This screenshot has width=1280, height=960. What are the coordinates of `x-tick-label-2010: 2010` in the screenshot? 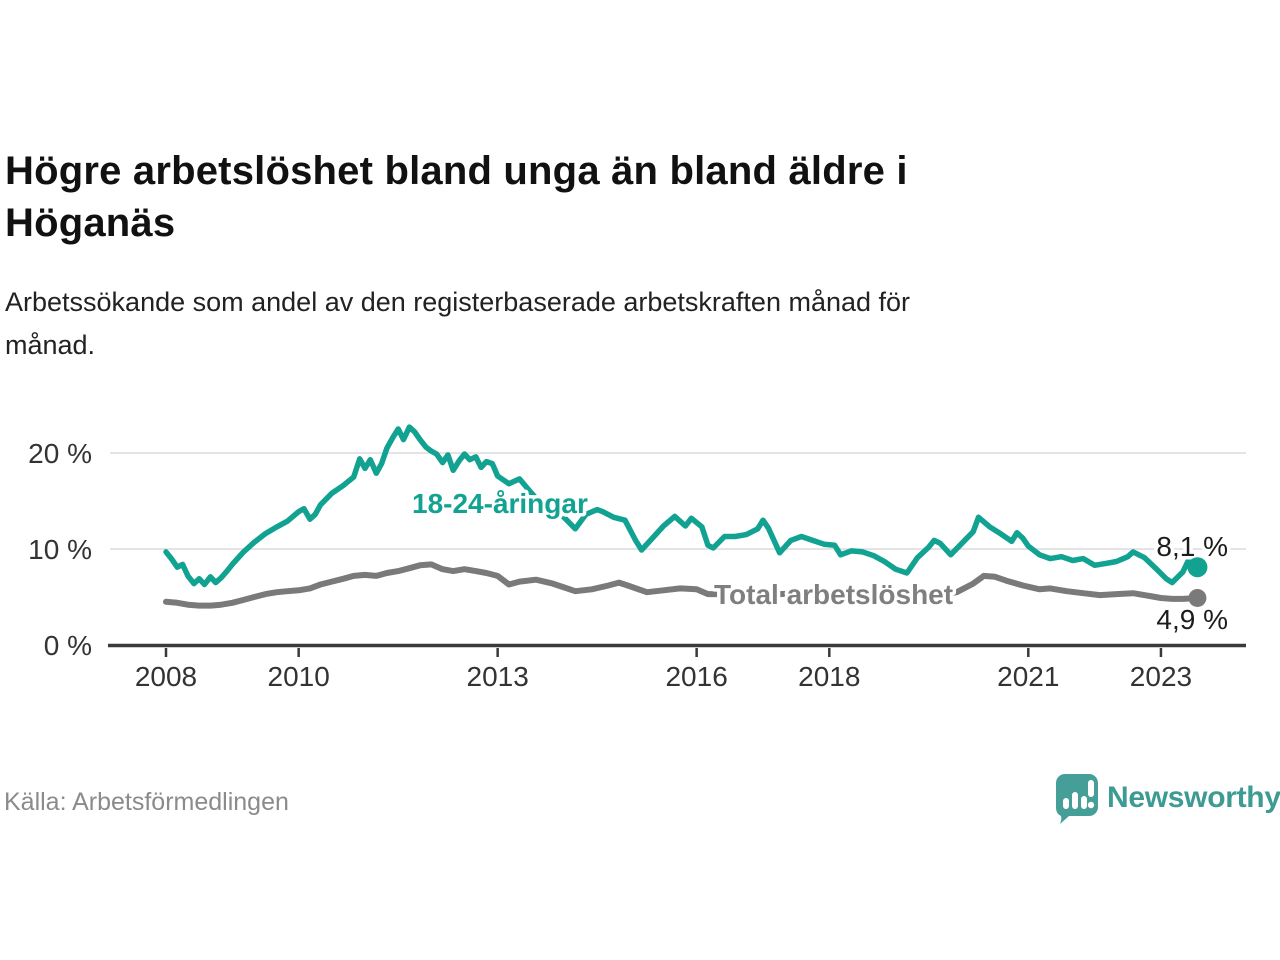 It's located at (299, 676).